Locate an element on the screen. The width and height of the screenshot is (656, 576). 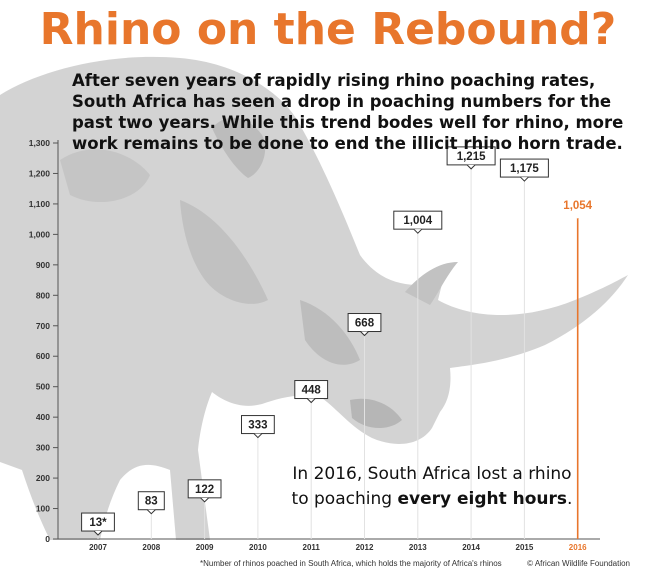
y-tick-label: 1,300 is located at coordinates (40, 143).